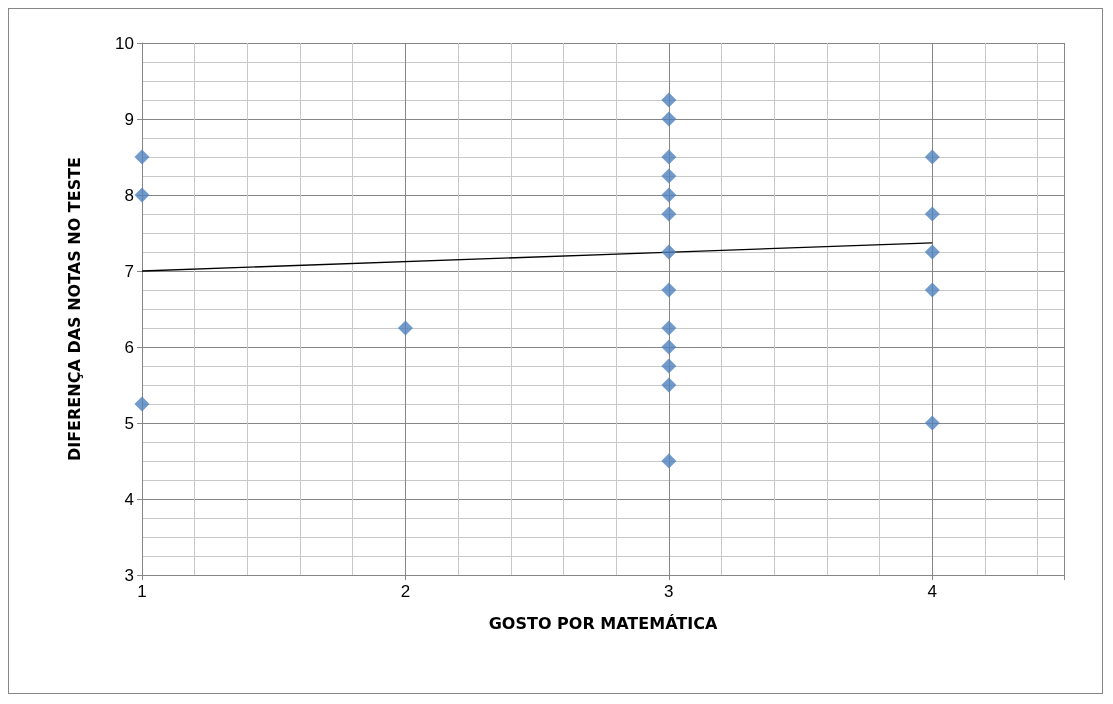  Describe the element at coordinates (129, 271) in the screenshot. I see `y-tick-label: 7` at that location.